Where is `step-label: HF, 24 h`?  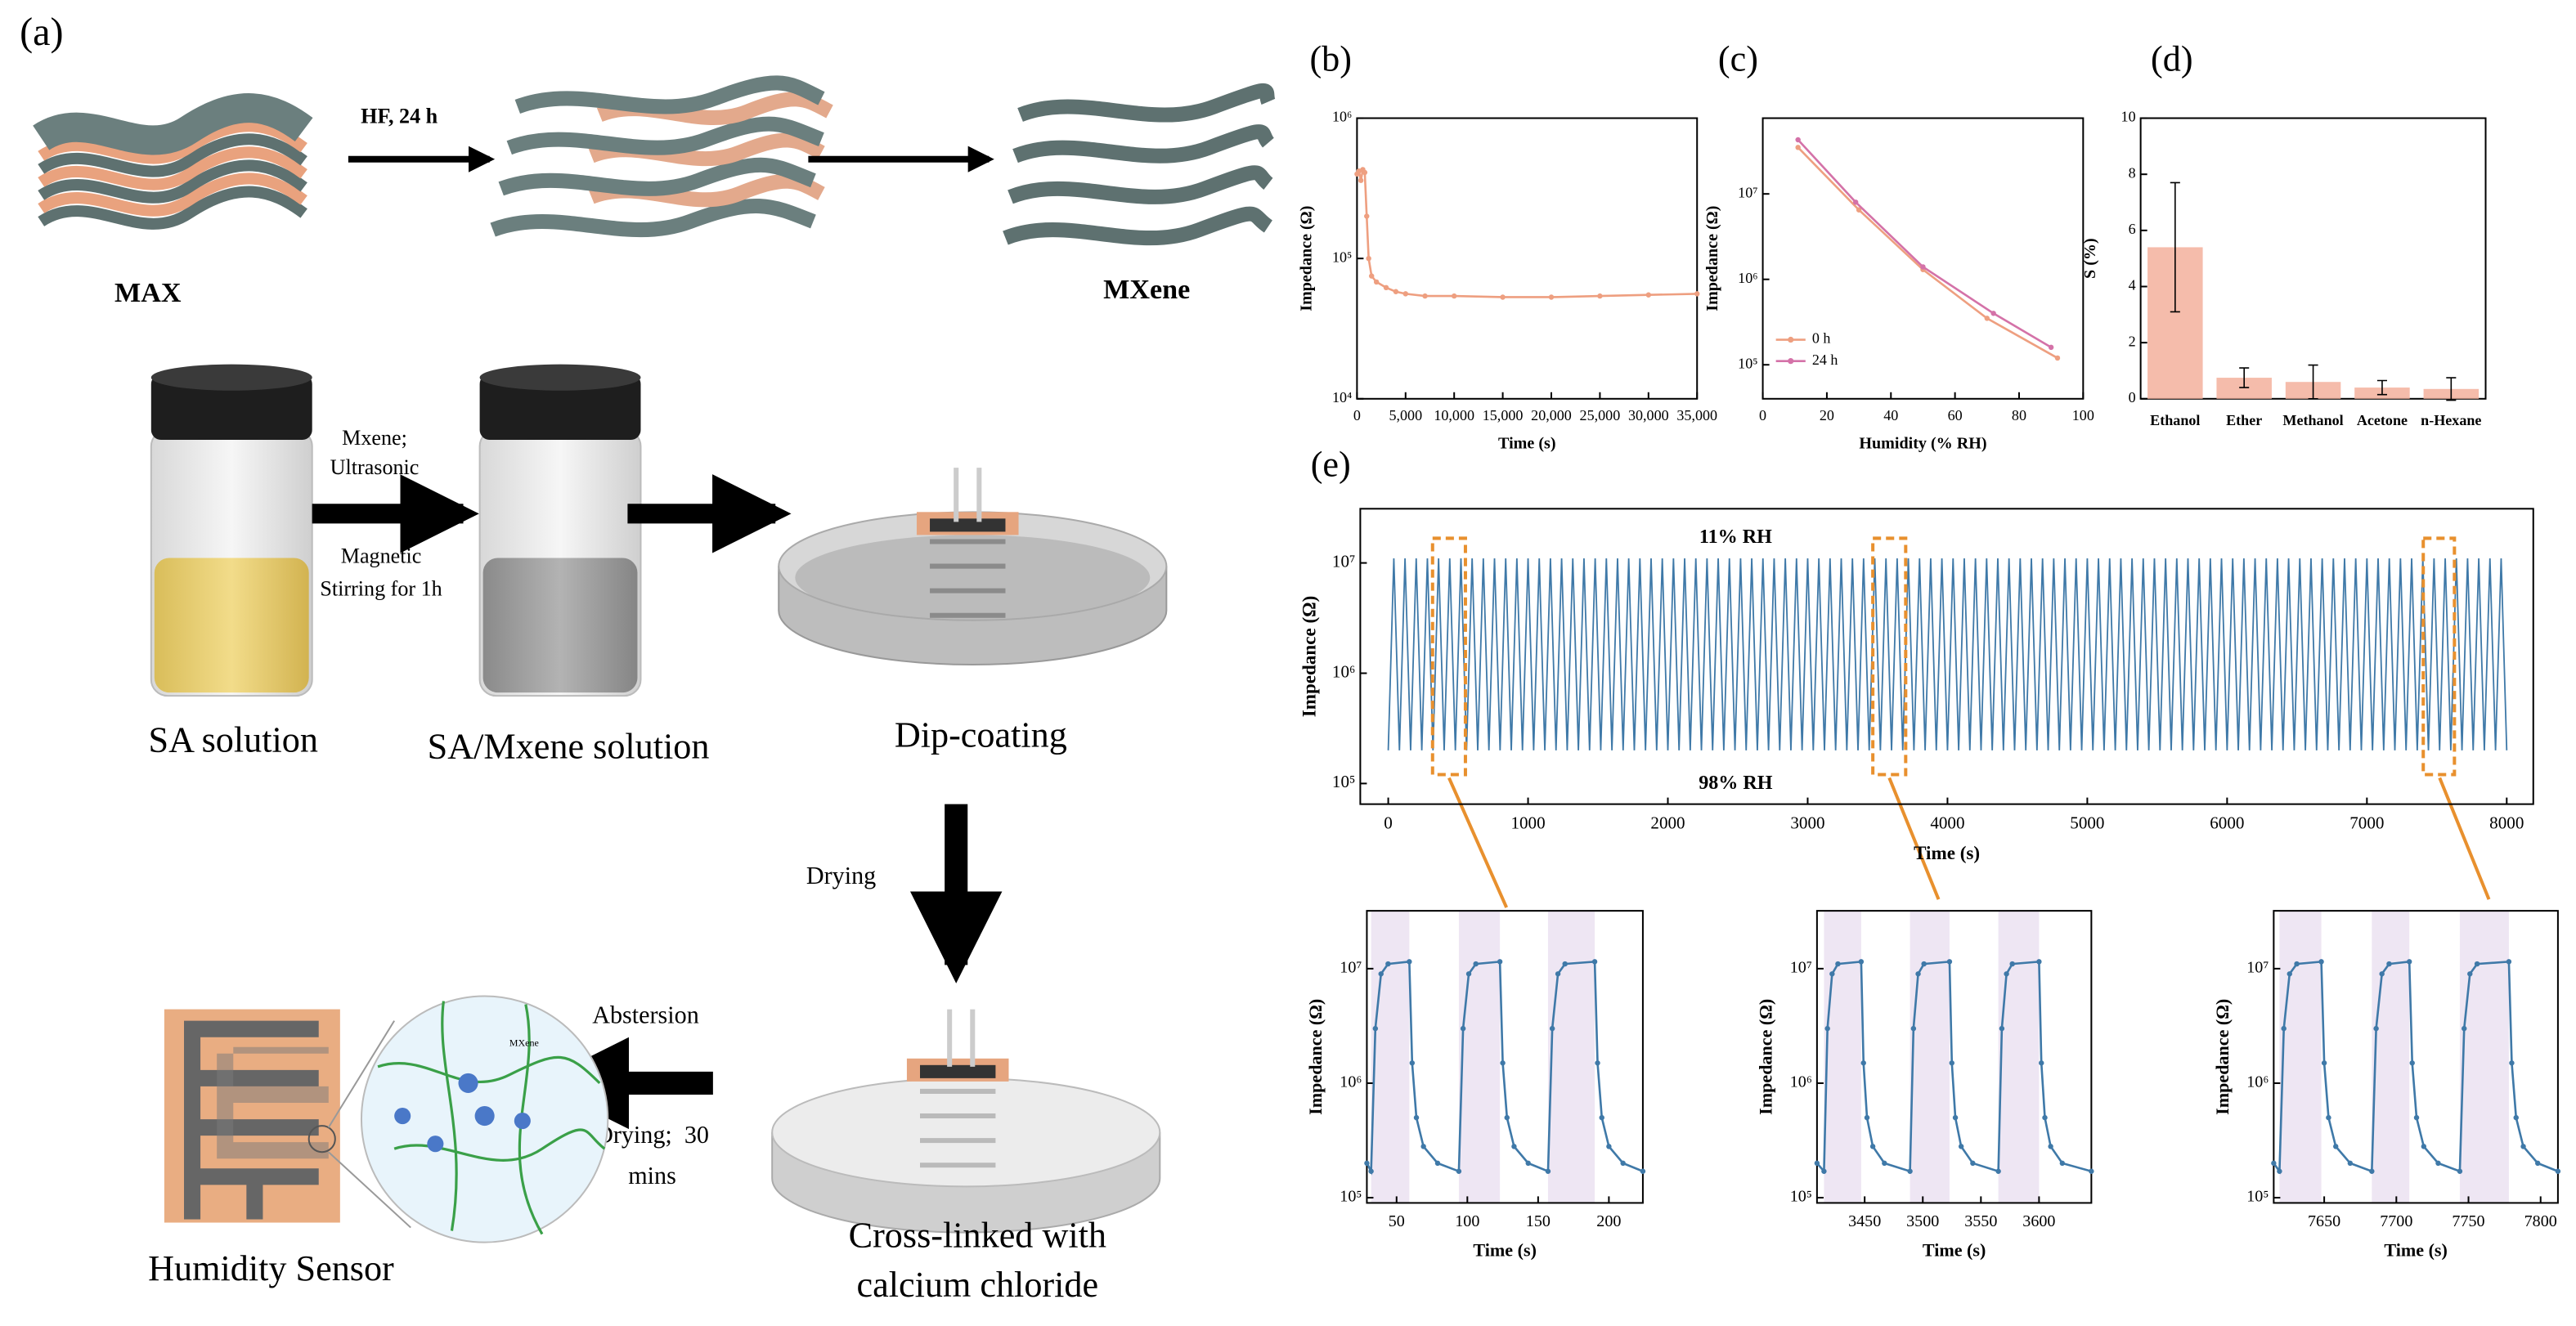
step-label: HF, 24 h is located at coordinates (399, 117).